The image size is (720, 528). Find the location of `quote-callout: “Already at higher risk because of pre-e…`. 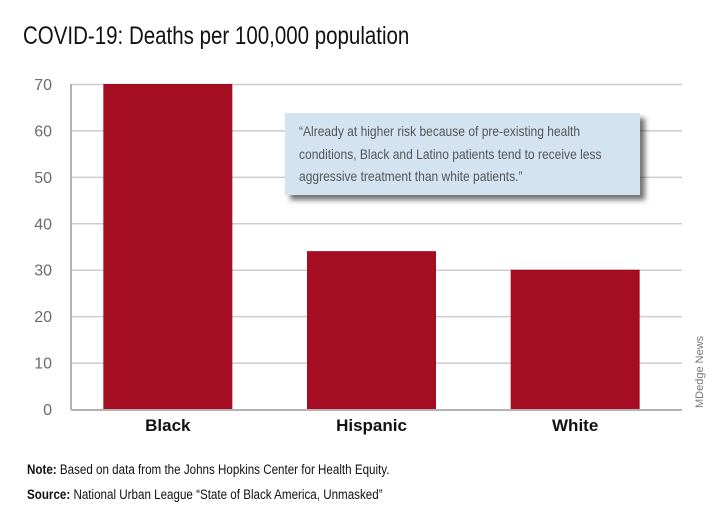

quote-callout: “Already at higher risk because of pre-e… is located at coordinates (462, 154).